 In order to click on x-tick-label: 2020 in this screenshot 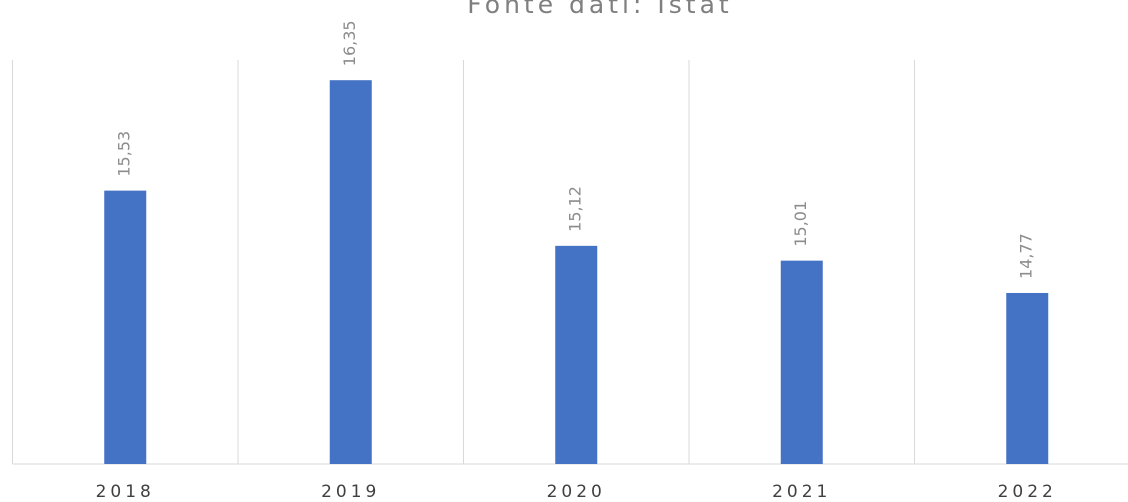, I will do `click(576, 492)`.